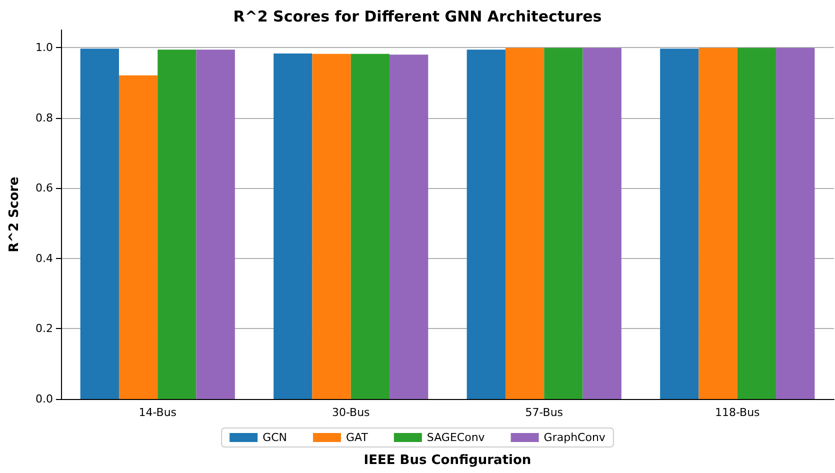 This screenshot has height=473, width=835. What do you see at coordinates (44, 329) in the screenshot?
I see `y-tick-label: 0.2` at bounding box center [44, 329].